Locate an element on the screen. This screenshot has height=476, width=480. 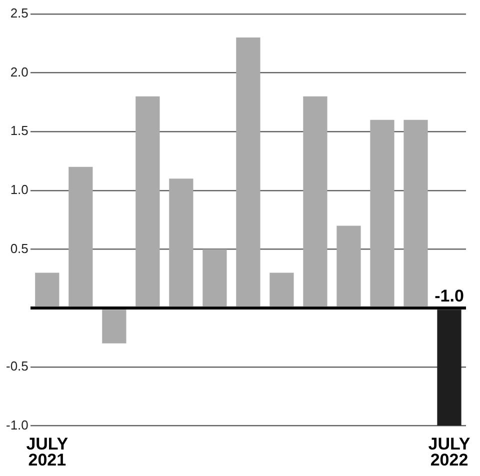
y-tick-label: 0.5 is located at coordinates (19, 248).